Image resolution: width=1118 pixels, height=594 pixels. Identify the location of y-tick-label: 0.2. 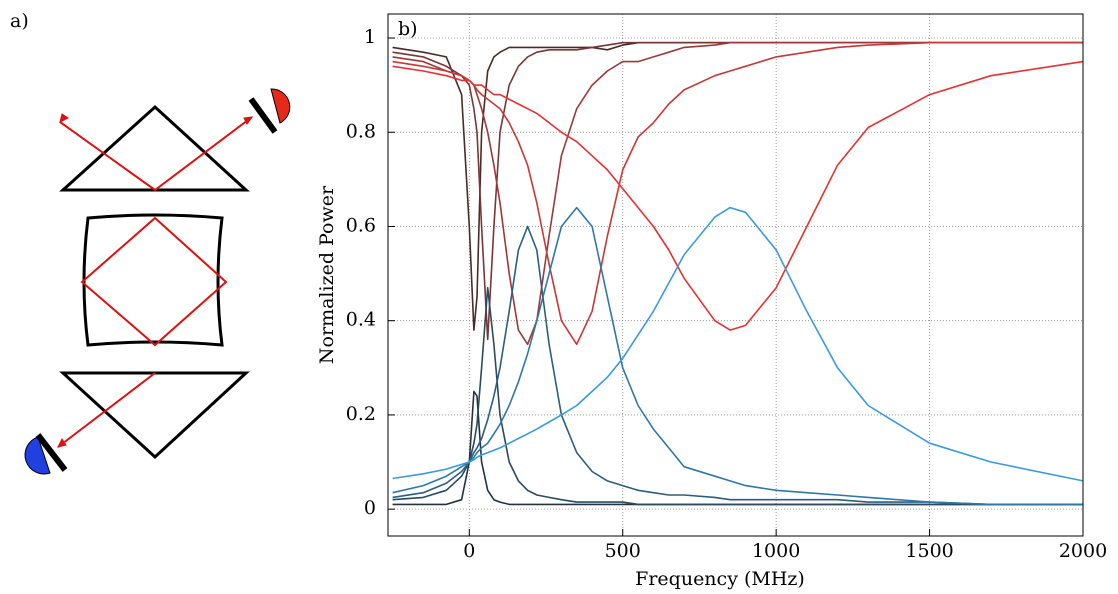
(361, 414).